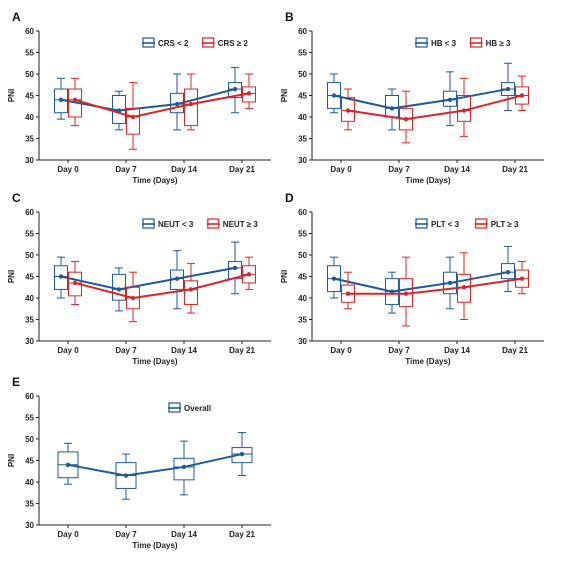 The height and width of the screenshot is (566, 561). What do you see at coordinates (241, 224) in the screenshot?
I see `legend-label: NEUT ≥ 3` at bounding box center [241, 224].